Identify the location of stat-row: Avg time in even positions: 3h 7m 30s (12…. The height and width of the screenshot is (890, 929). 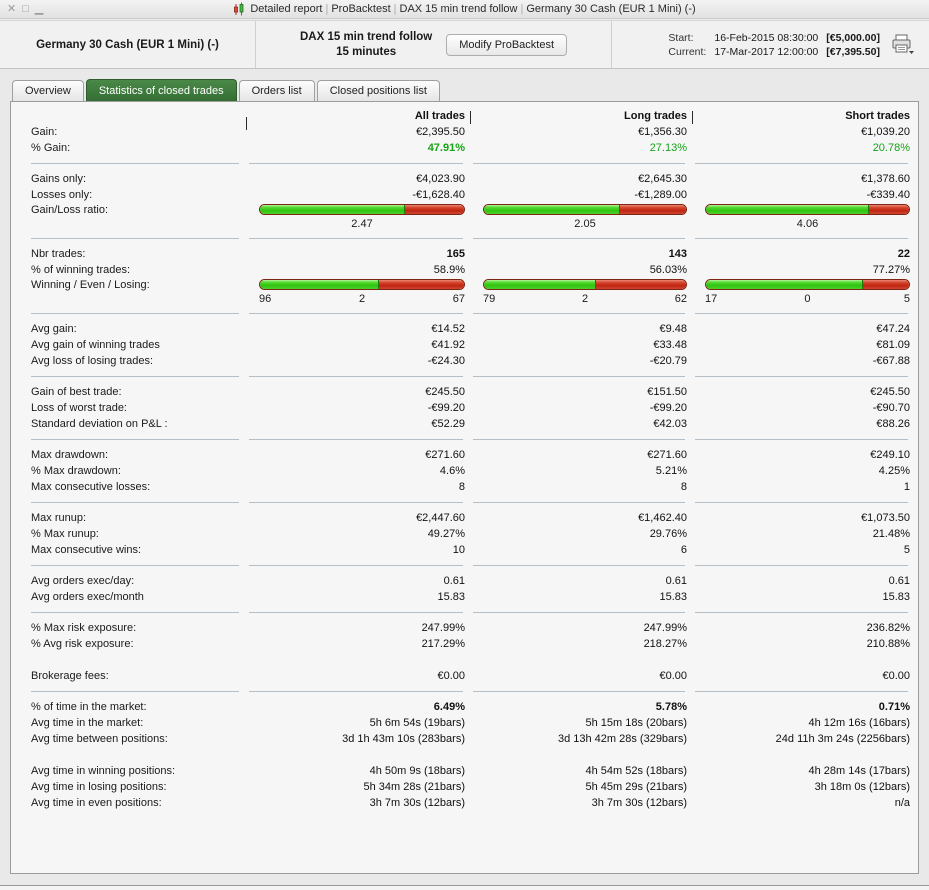
(469, 803).